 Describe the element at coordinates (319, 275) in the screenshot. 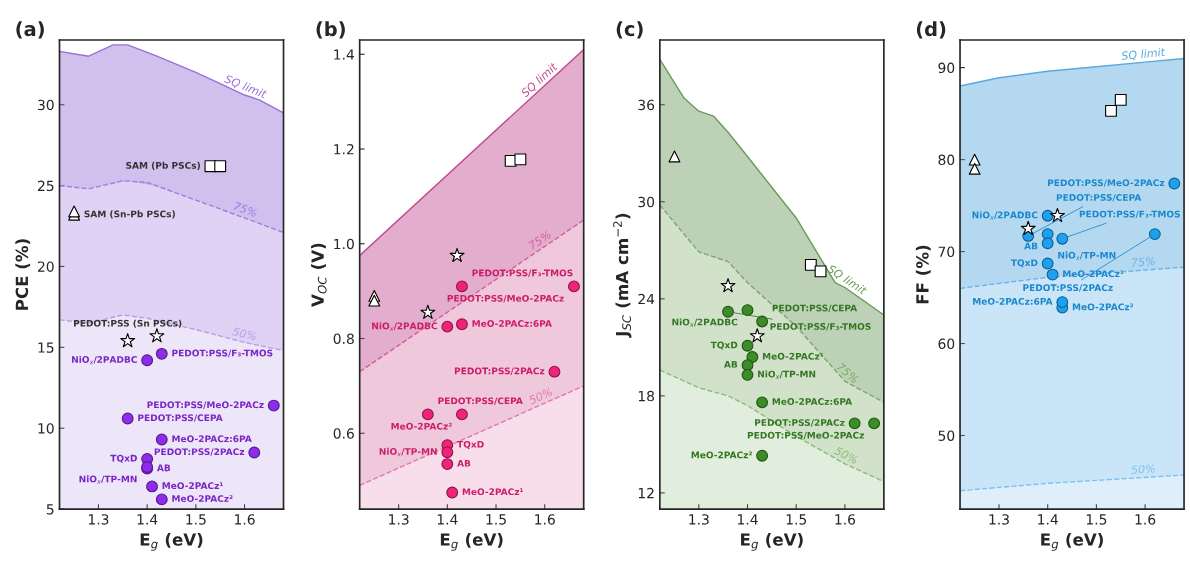

I see `y-axis-title: V$_{OC}$ (V)` at that location.